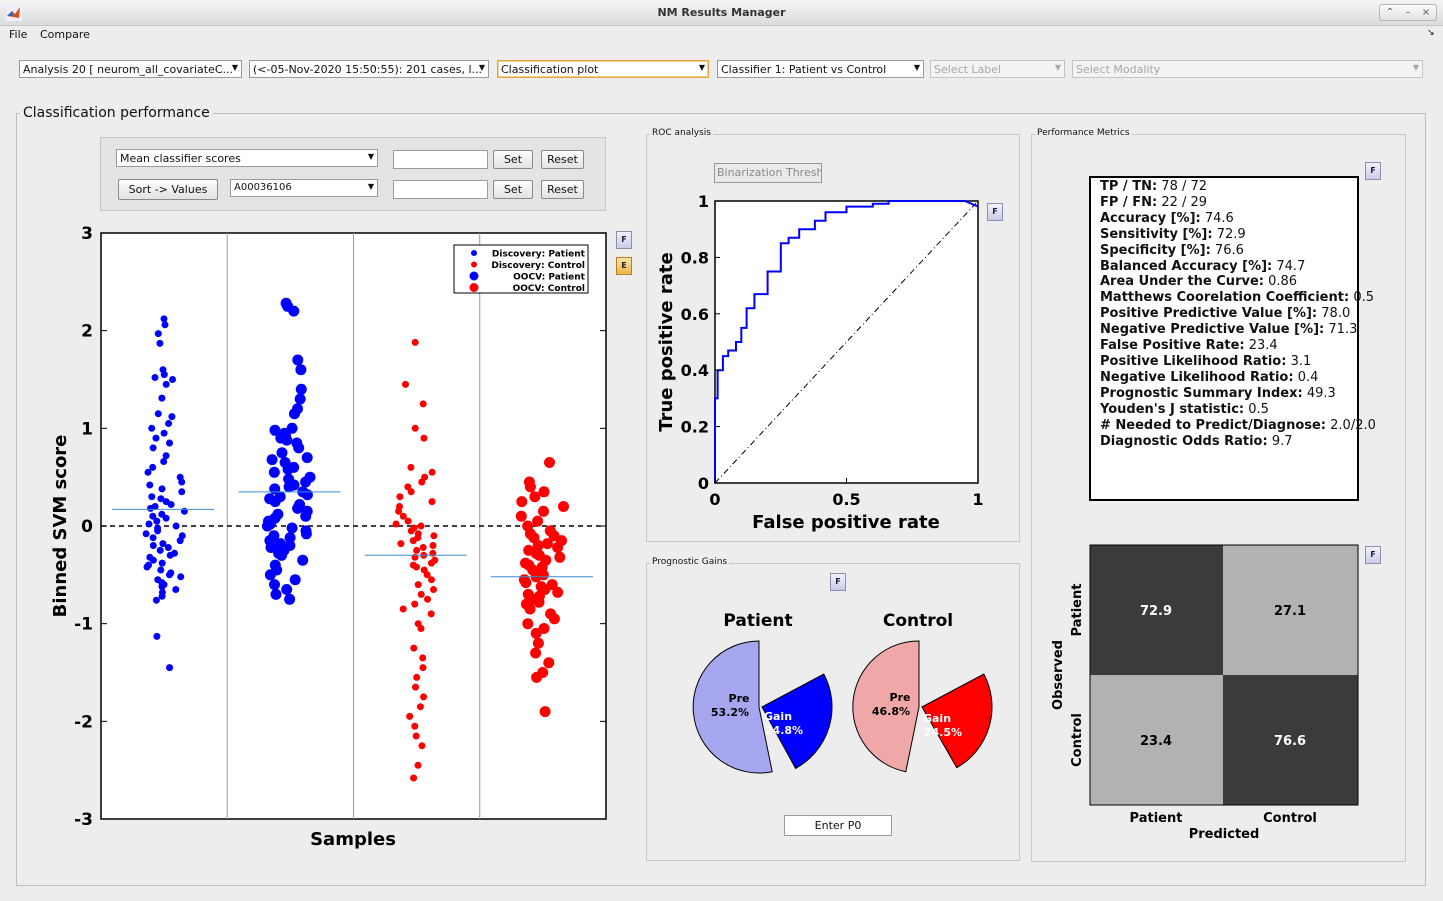  Describe the element at coordinates (977, 499) in the screenshot. I see `x-tick-label: 1` at that location.